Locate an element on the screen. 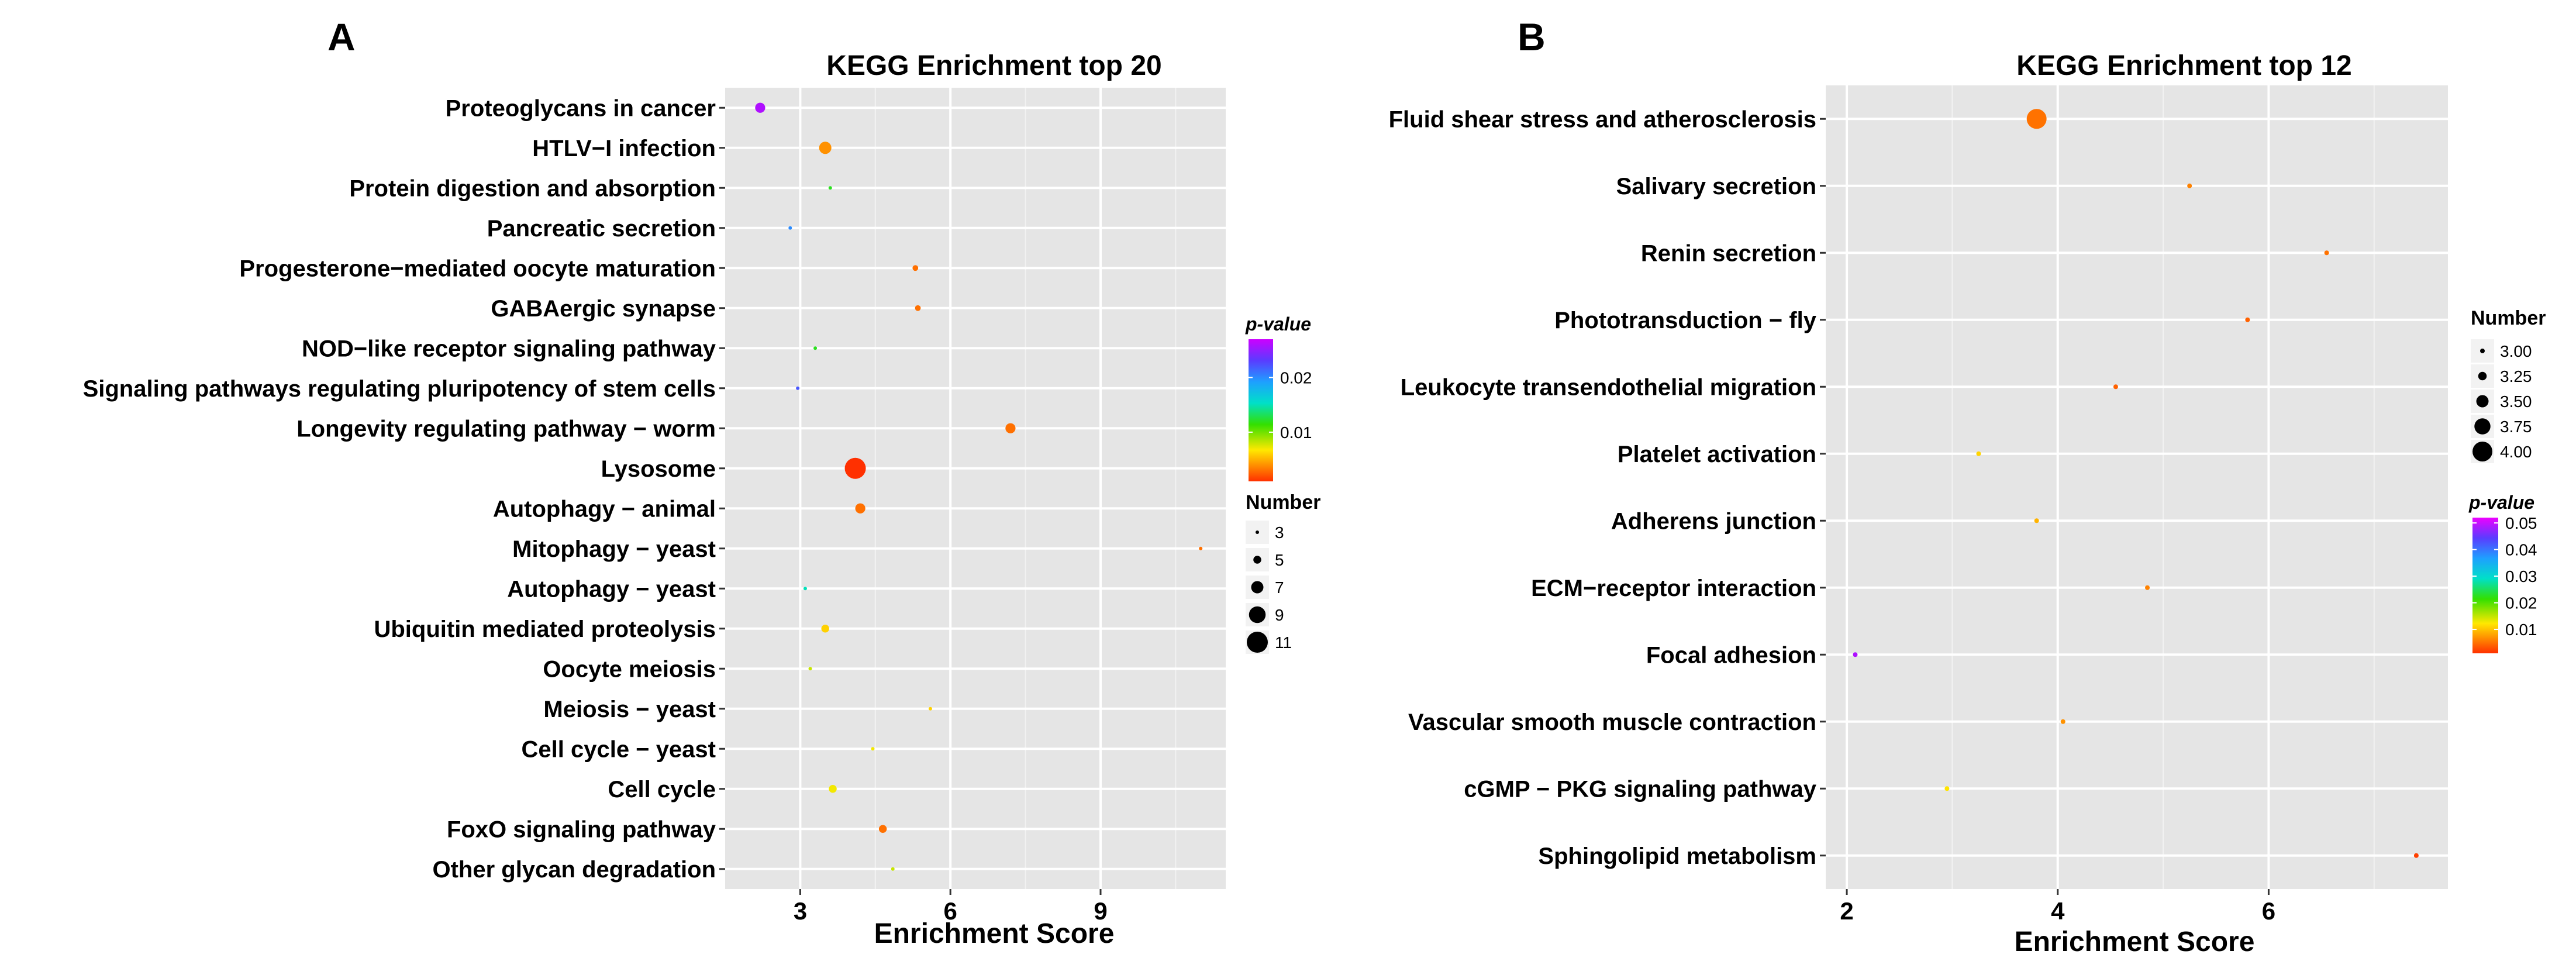 The height and width of the screenshot is (975, 2576). panel-b-x-axis-label: Enrichment Score is located at coordinates (2135, 942).